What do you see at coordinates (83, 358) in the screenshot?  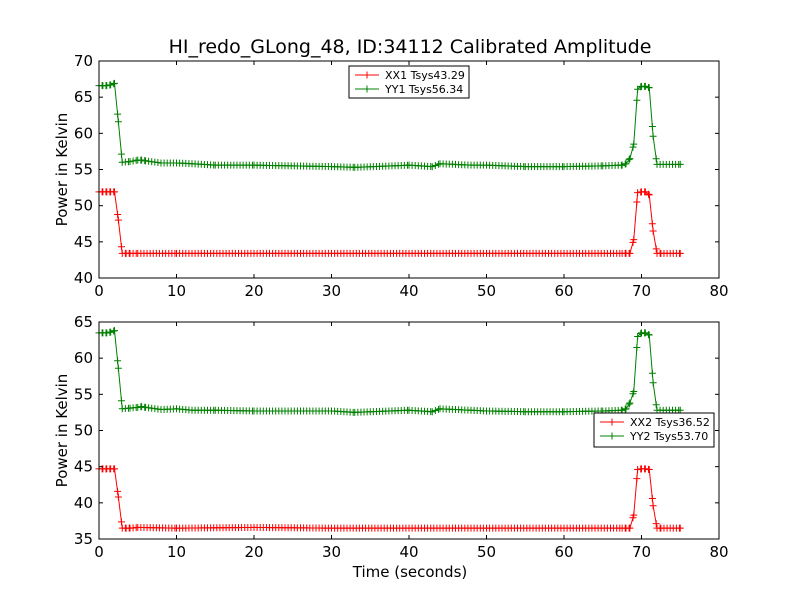 I see `y-tick-label: 60` at bounding box center [83, 358].